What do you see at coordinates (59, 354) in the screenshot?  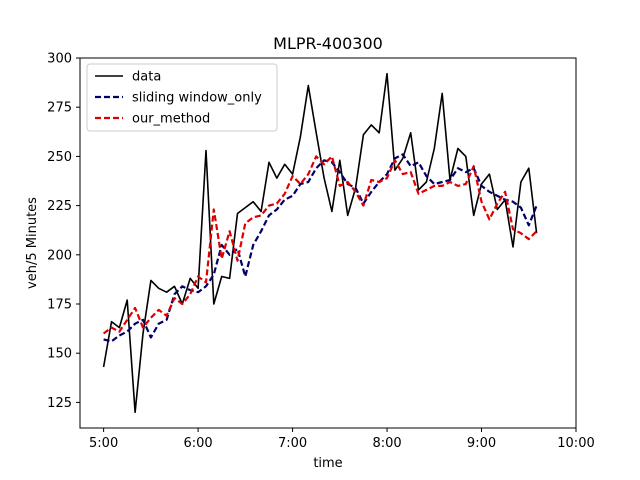 I see `y-tick-label: 150` at bounding box center [59, 354].